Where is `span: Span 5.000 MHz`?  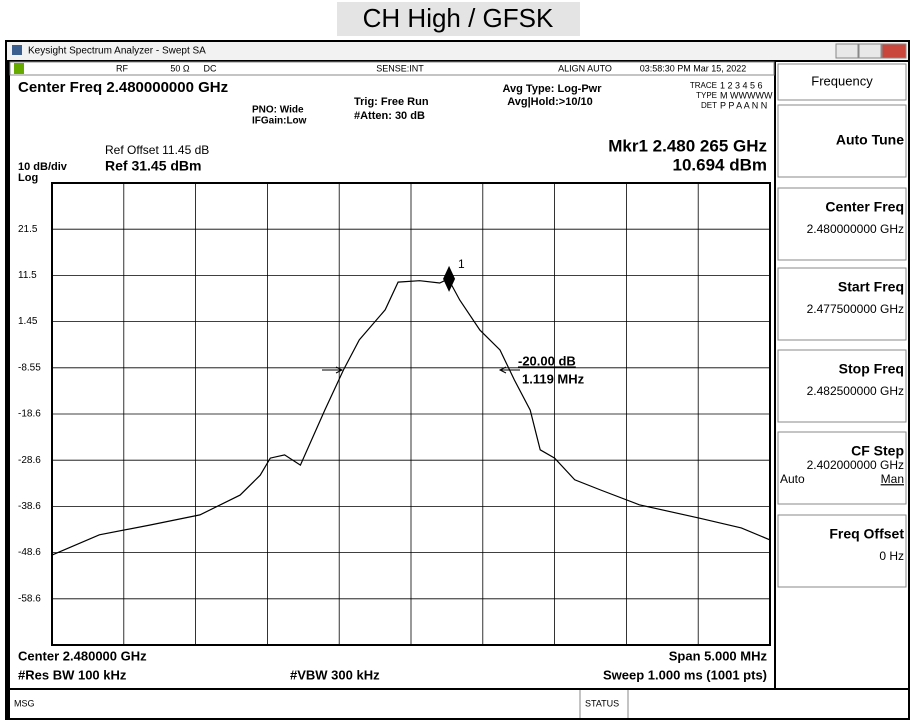
span: Span 5.000 MHz is located at coordinates (718, 655).